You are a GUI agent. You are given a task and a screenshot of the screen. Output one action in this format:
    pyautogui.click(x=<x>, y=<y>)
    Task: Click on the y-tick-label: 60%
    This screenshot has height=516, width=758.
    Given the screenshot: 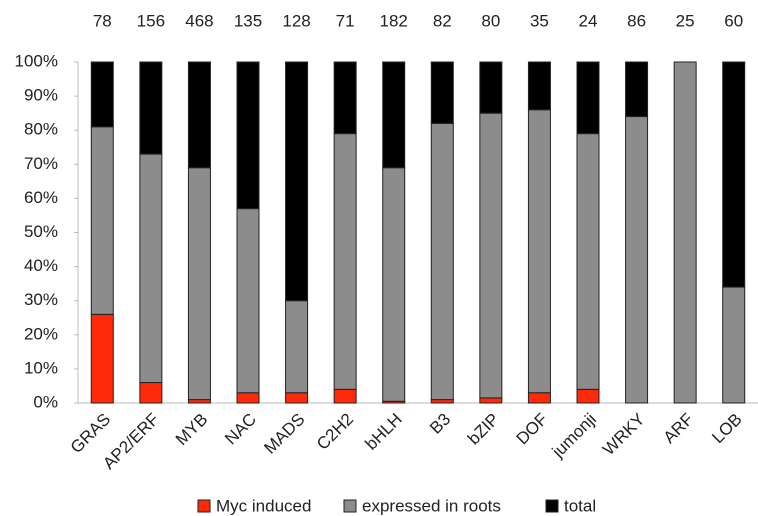 What is the action you would take?
    pyautogui.click(x=41, y=197)
    